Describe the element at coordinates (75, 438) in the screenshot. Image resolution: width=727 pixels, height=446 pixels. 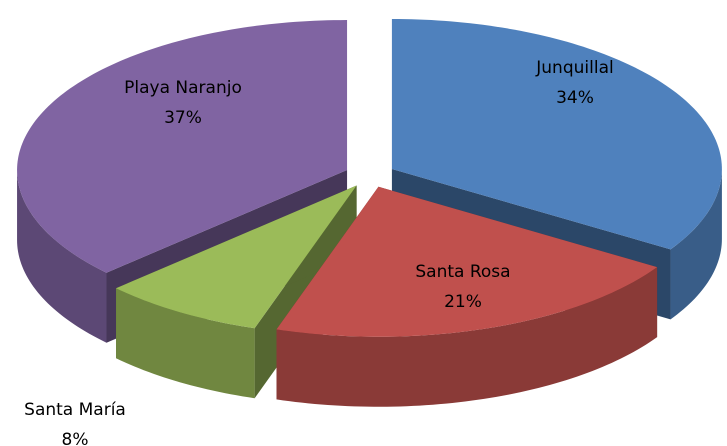
I see `slice-percent: 8%` at that location.